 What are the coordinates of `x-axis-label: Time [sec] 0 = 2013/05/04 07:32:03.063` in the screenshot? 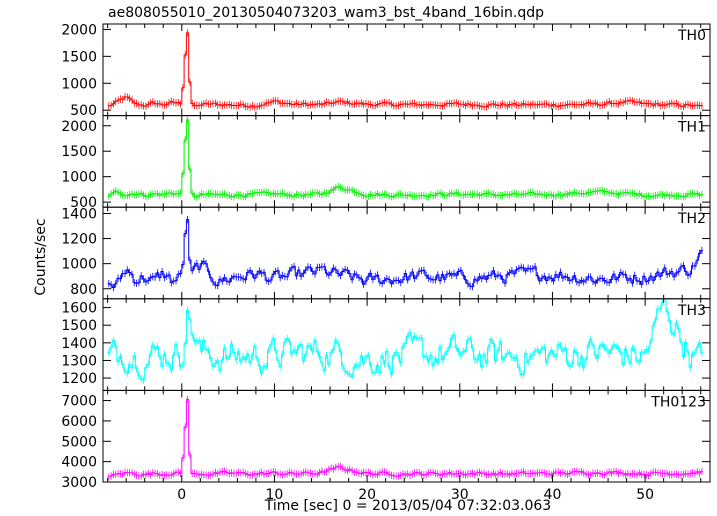 It's located at (407, 506).